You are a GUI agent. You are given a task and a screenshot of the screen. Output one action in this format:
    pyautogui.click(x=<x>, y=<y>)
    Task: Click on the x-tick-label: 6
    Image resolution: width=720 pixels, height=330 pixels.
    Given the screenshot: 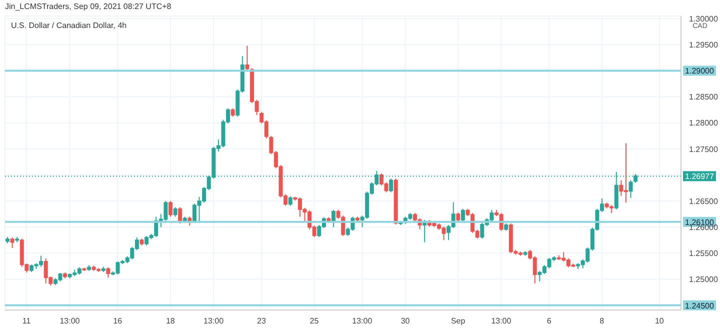 What is the action you would take?
    pyautogui.click(x=549, y=321)
    